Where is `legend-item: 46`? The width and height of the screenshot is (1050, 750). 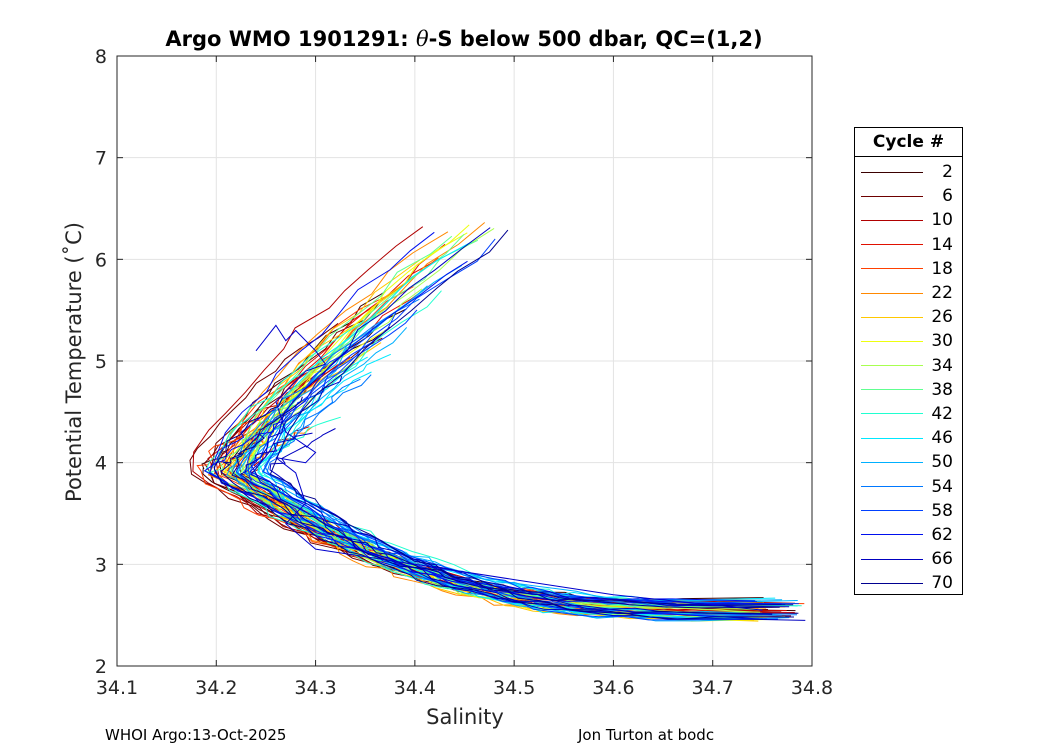
legend-item: 46 is located at coordinates (908, 438).